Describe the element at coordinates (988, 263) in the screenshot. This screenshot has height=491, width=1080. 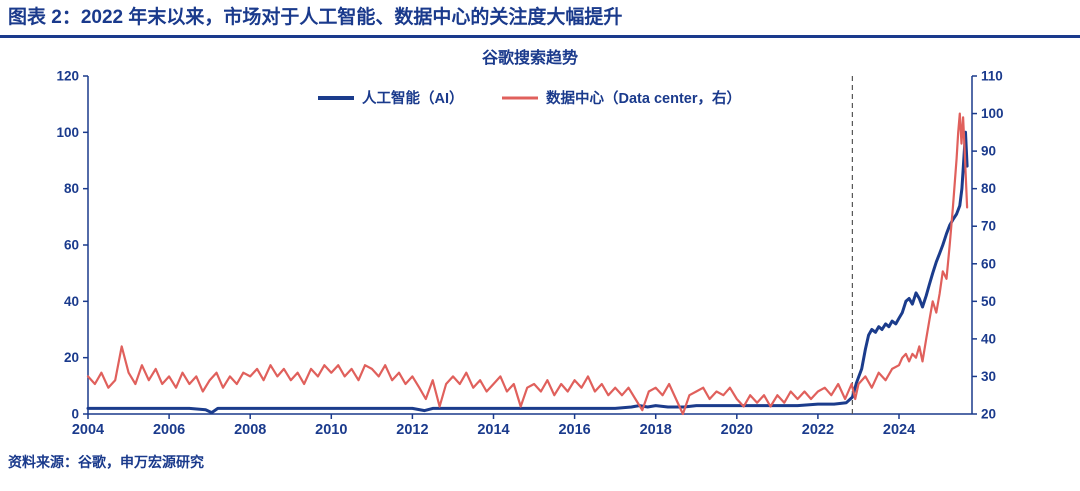
I see `y-axis-right-label: 60` at that location.